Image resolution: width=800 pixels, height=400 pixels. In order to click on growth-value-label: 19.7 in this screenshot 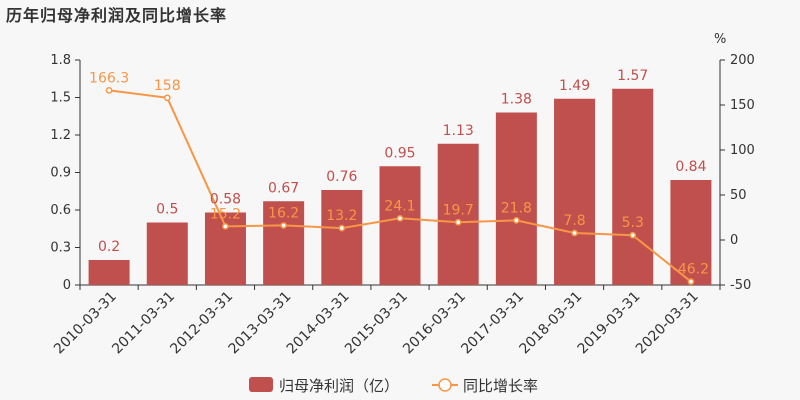, I will do `click(458, 210)`.